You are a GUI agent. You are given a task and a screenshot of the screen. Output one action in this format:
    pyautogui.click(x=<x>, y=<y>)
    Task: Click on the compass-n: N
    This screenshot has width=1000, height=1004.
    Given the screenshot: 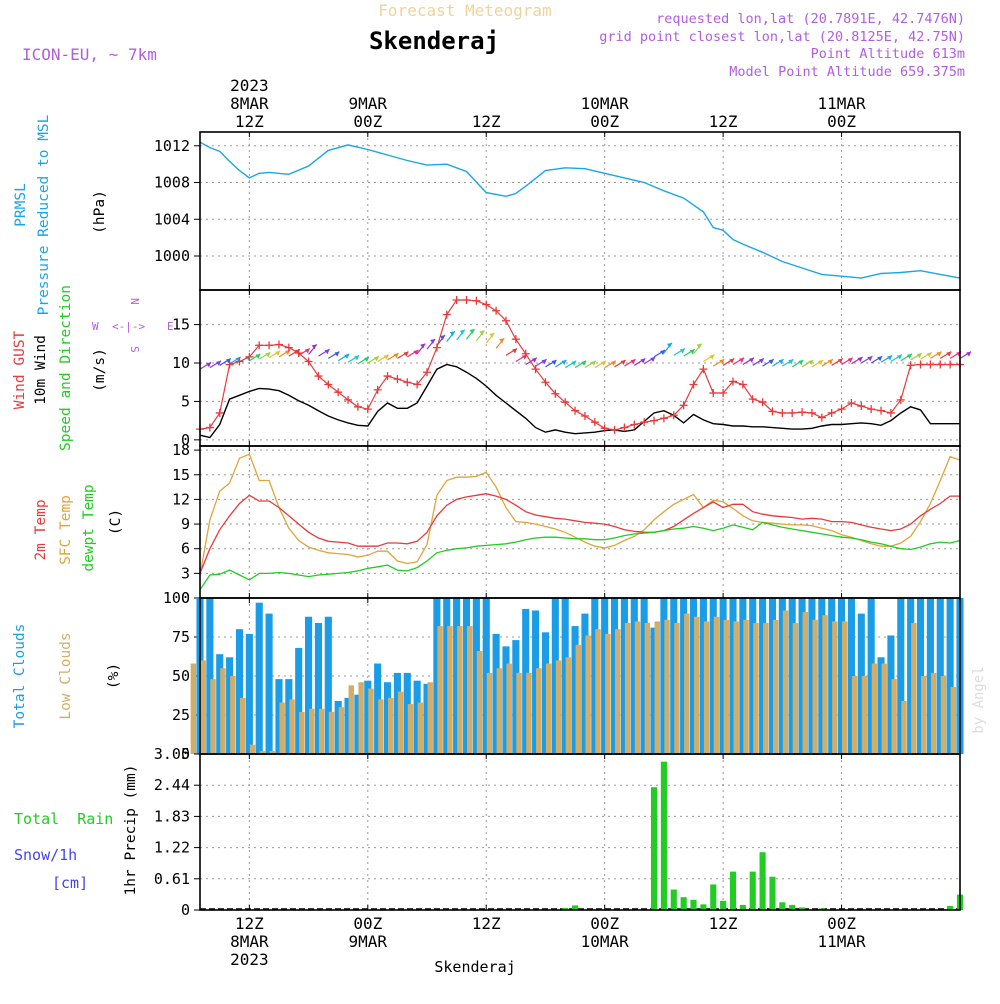 What is the action you would take?
    pyautogui.click(x=134, y=301)
    